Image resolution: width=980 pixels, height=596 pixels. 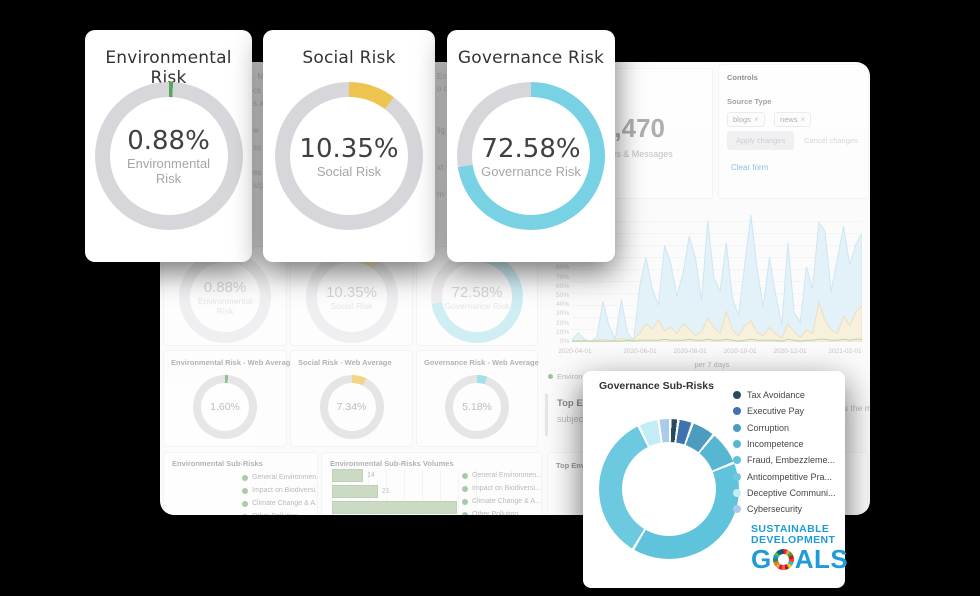 I want to click on x-axis-tick: 2020-04-01, so click(x=575, y=351).